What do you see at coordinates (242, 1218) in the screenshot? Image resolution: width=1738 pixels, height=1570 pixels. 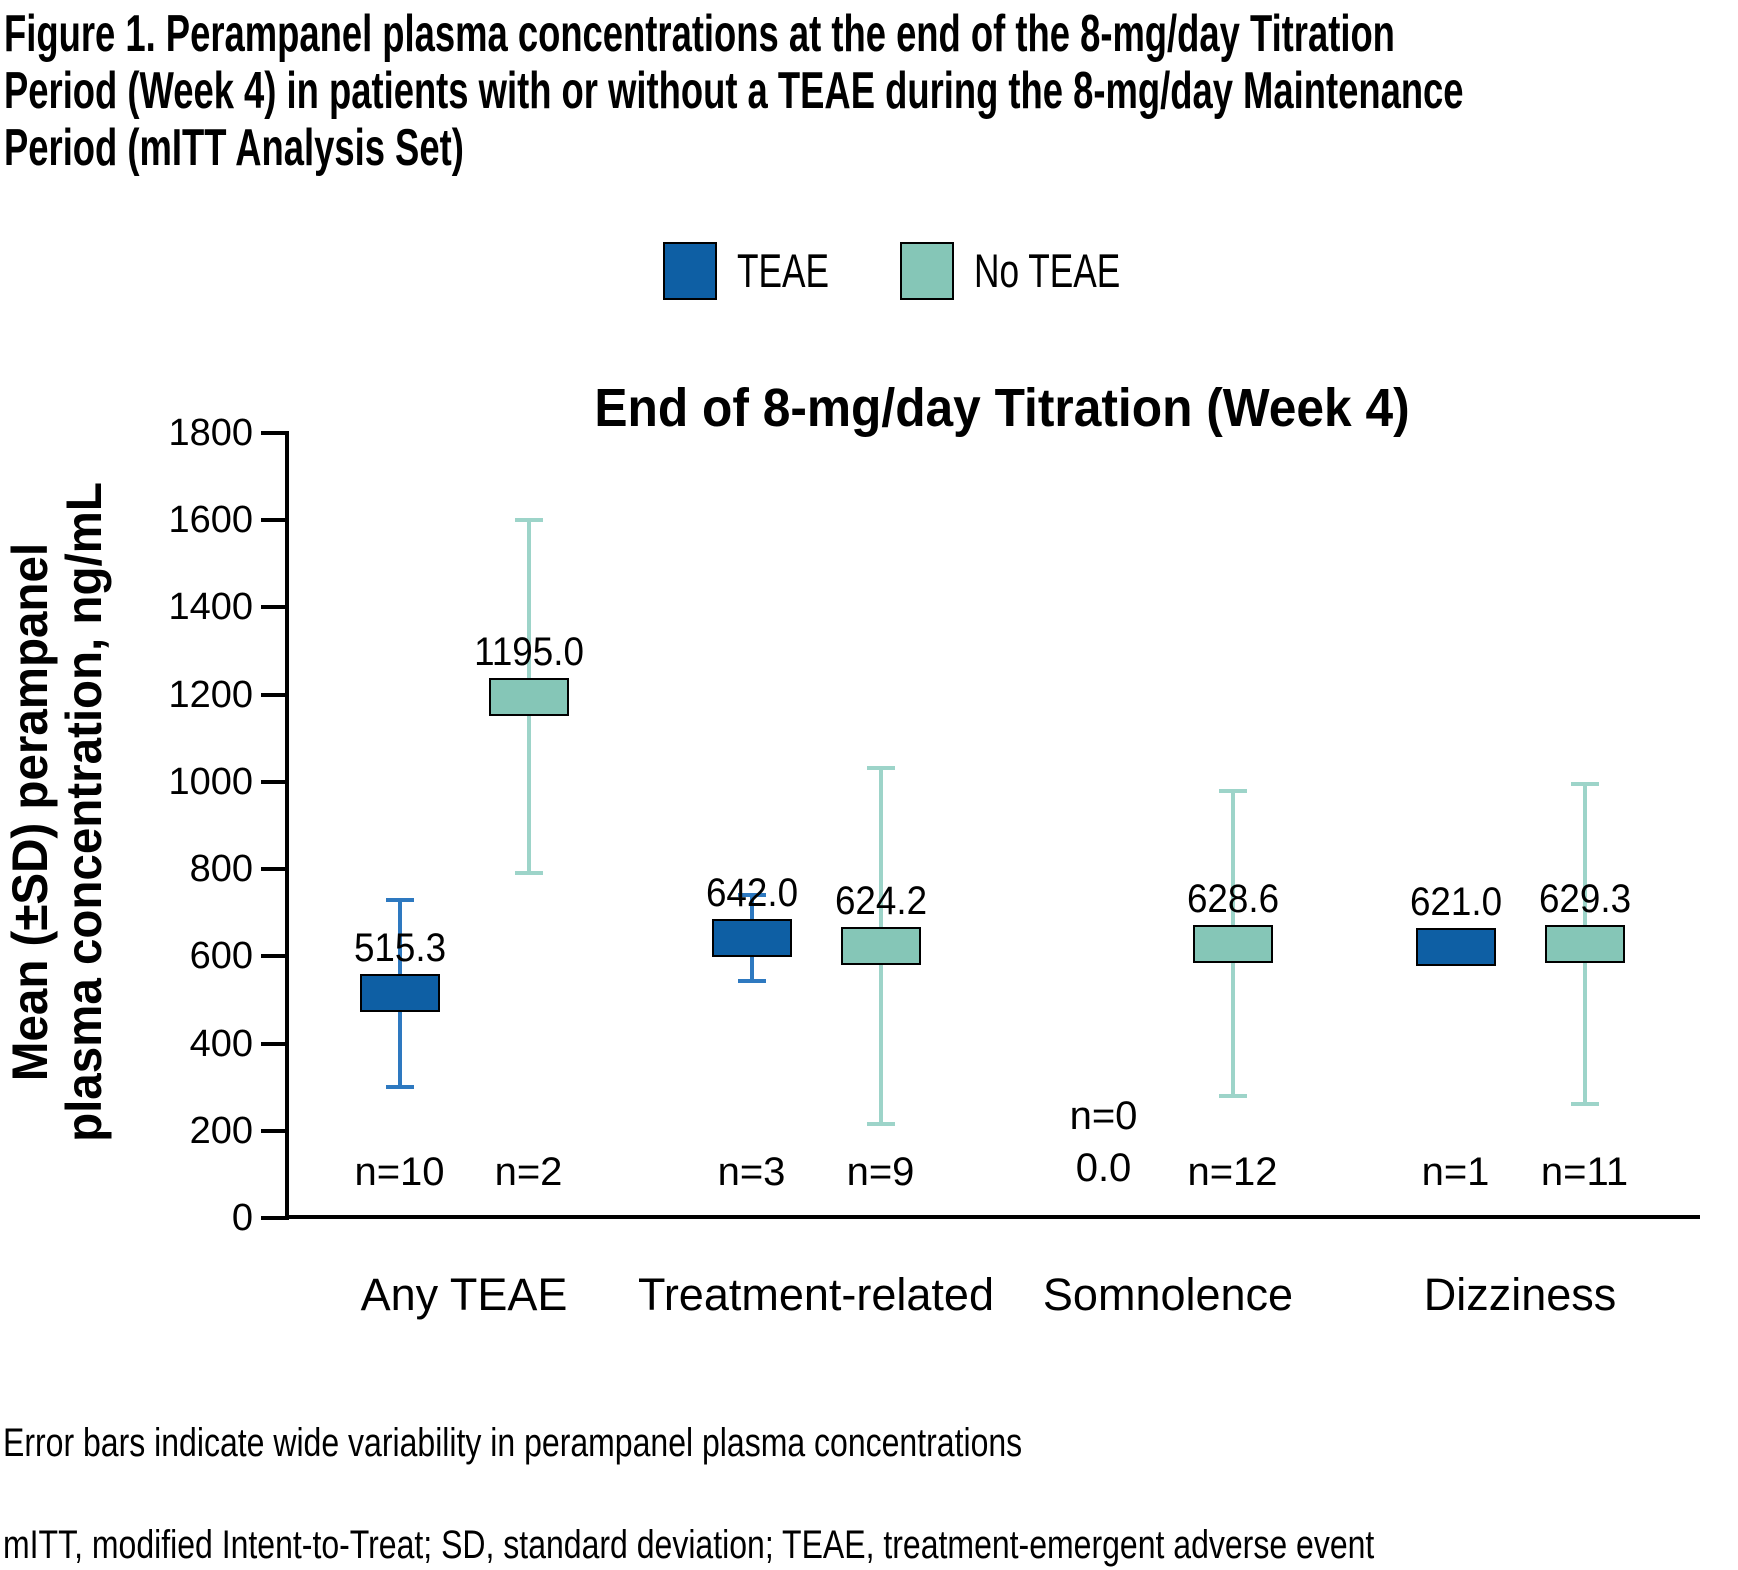 I see `y-tick-label: 0` at bounding box center [242, 1218].